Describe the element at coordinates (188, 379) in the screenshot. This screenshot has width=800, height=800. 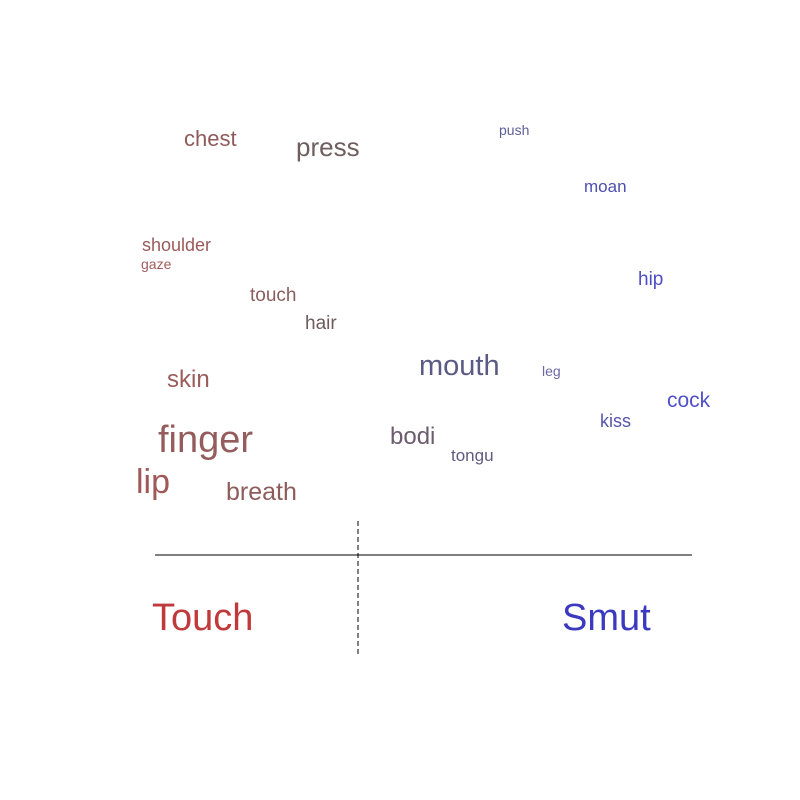
I see `word-skin: skin` at that location.